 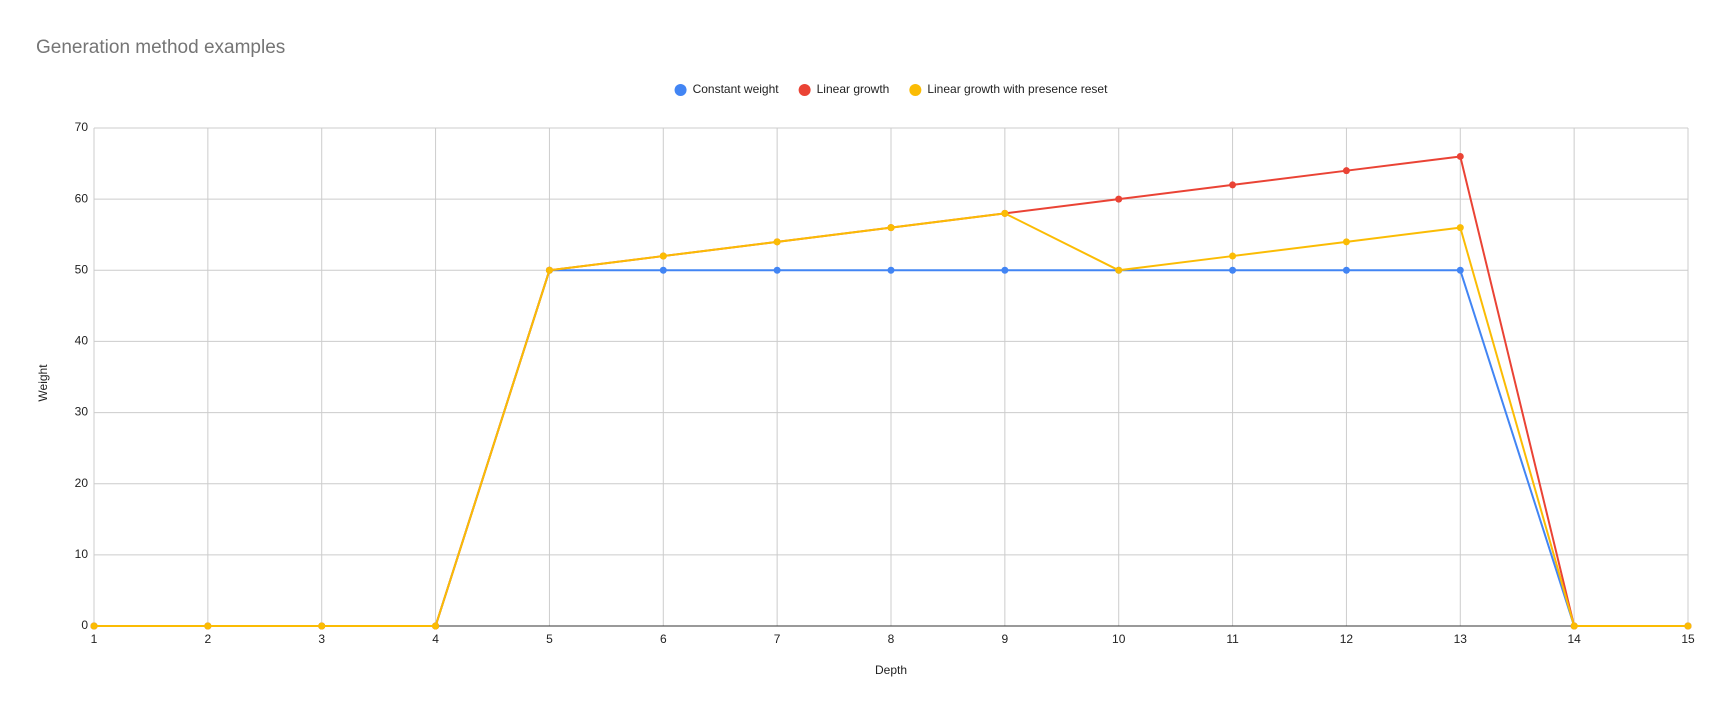 I want to click on x-tick-label: 15, so click(x=1688, y=639).